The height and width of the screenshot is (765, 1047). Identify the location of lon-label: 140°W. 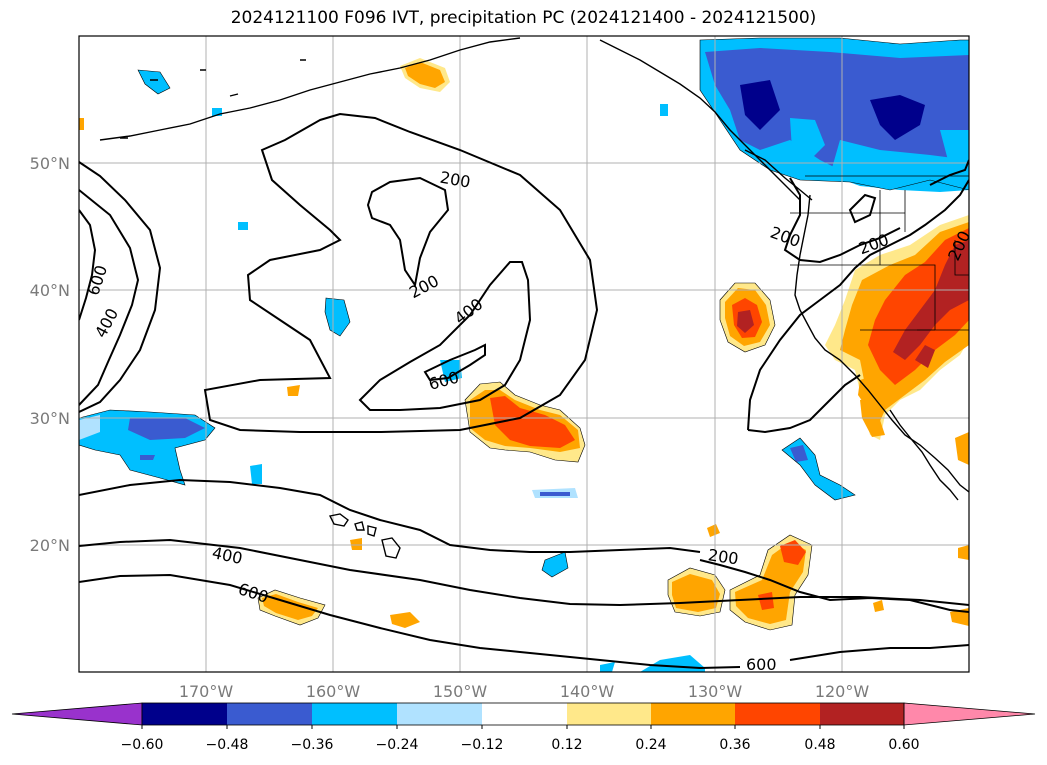
(587, 691).